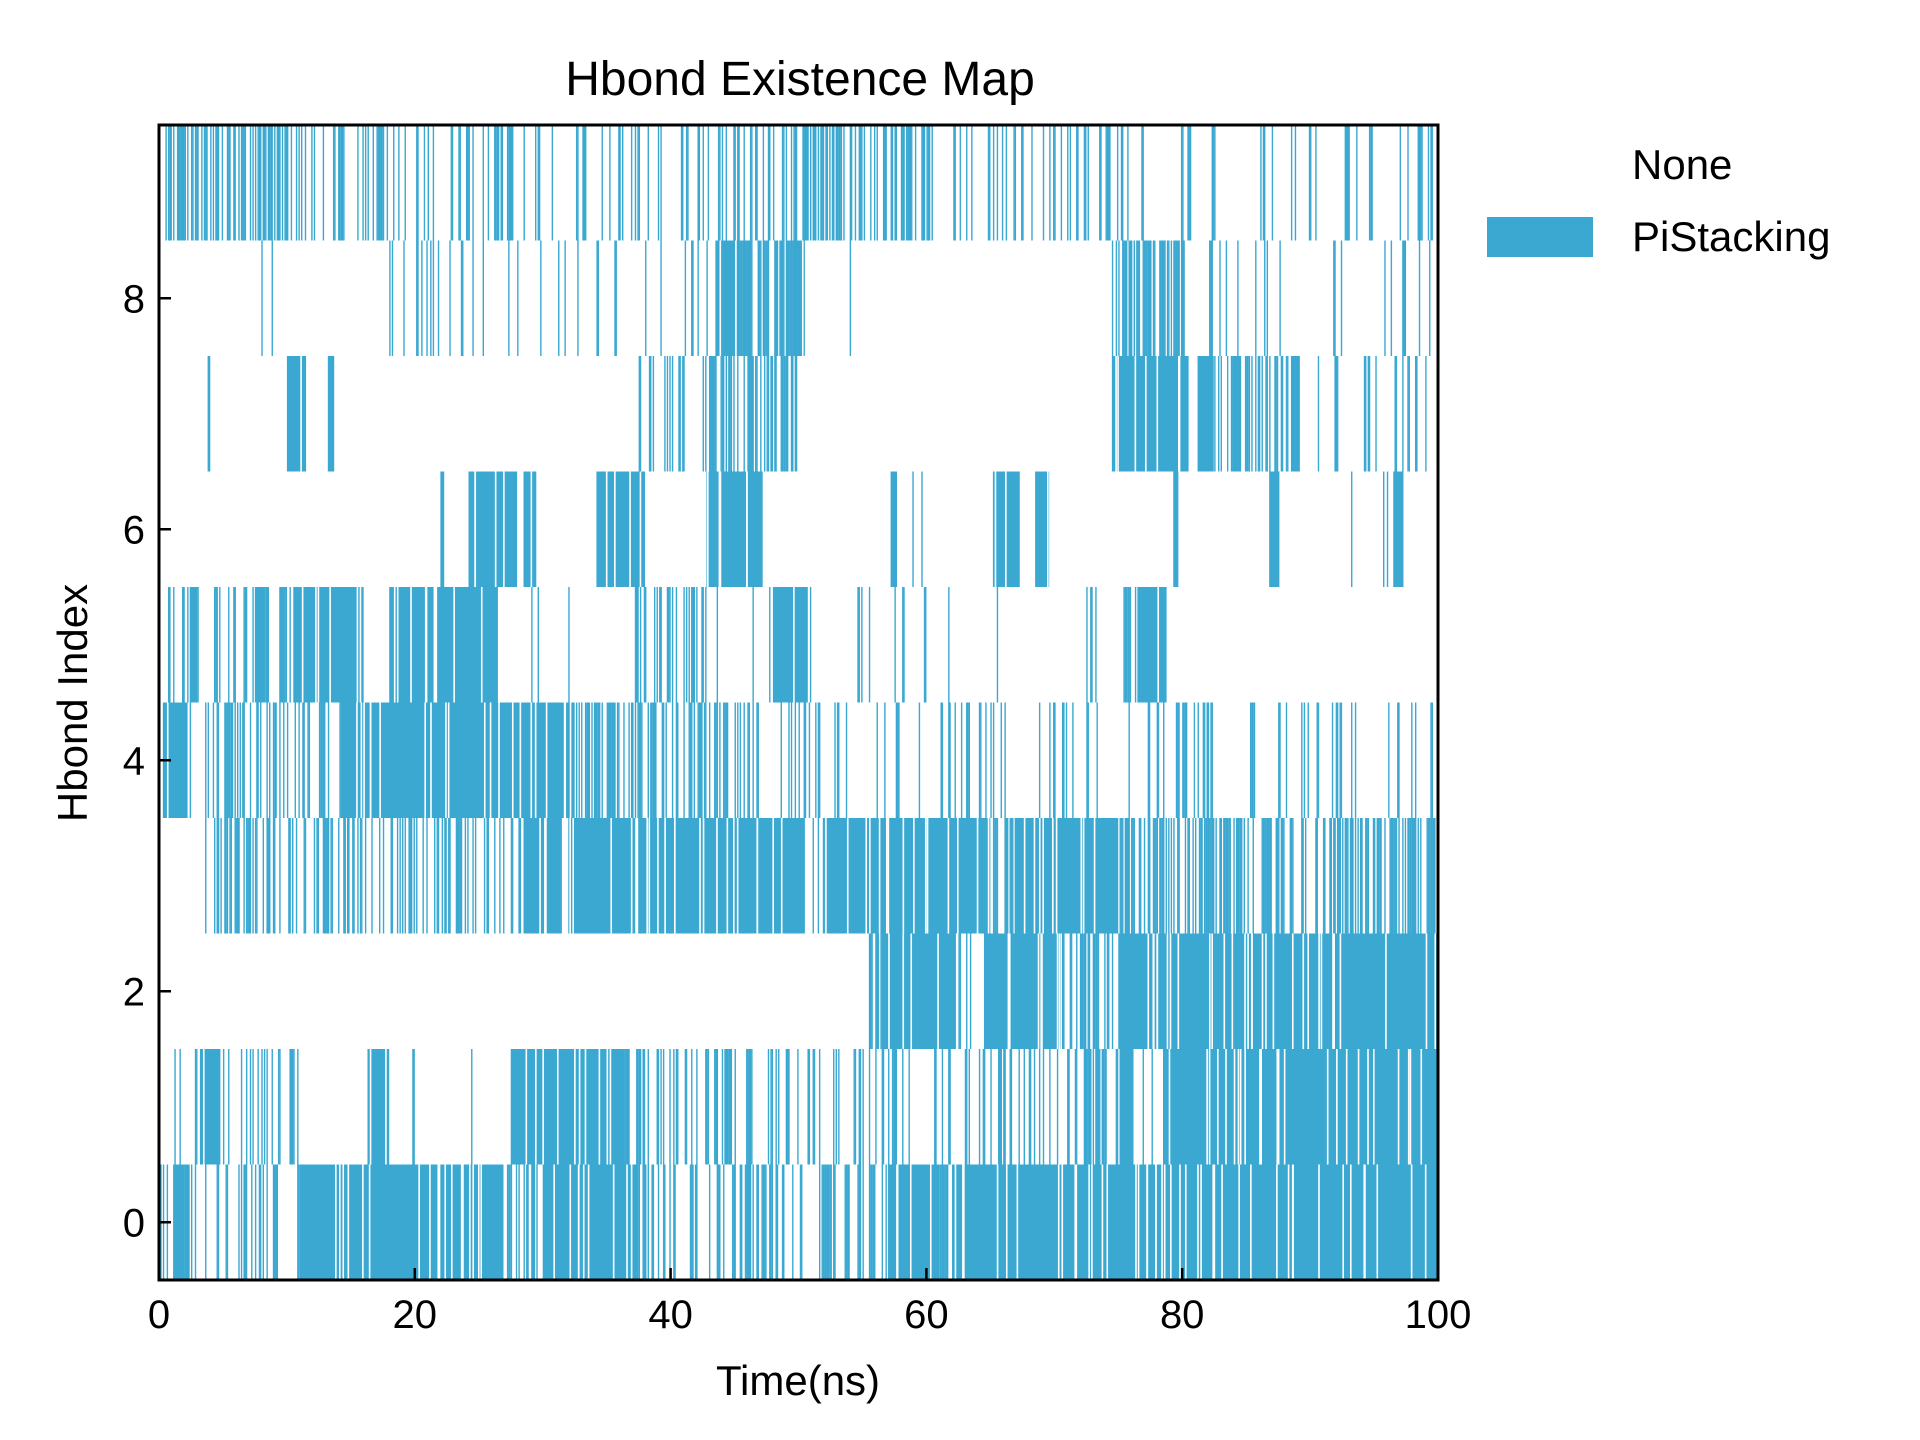 Image resolution: width=1920 pixels, height=1440 pixels. I want to click on y-axis-label: Hbond Index, so click(72, 703).